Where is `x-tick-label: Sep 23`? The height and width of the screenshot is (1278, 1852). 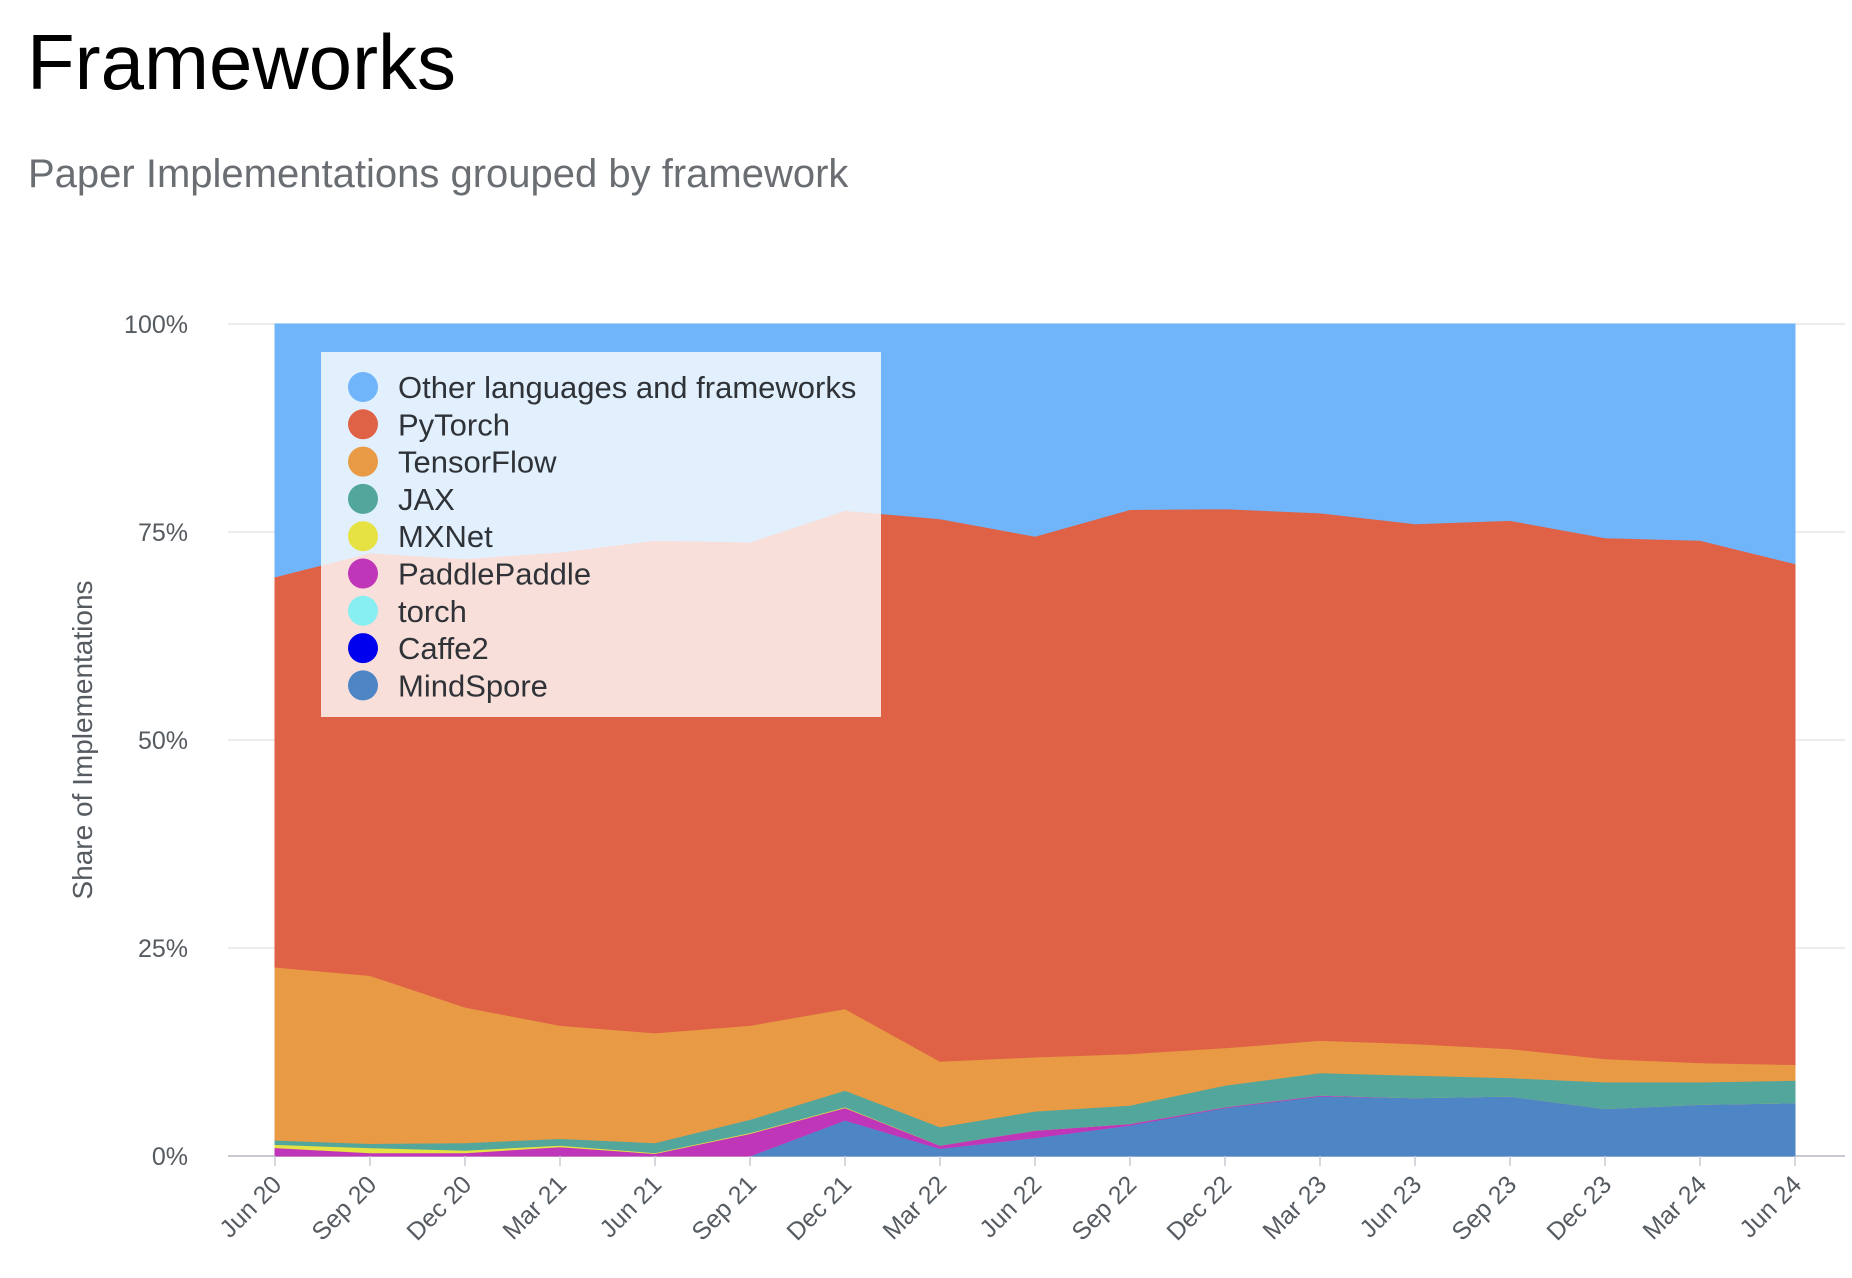
x-tick-label: Sep 23 is located at coordinates (1484, 1208).